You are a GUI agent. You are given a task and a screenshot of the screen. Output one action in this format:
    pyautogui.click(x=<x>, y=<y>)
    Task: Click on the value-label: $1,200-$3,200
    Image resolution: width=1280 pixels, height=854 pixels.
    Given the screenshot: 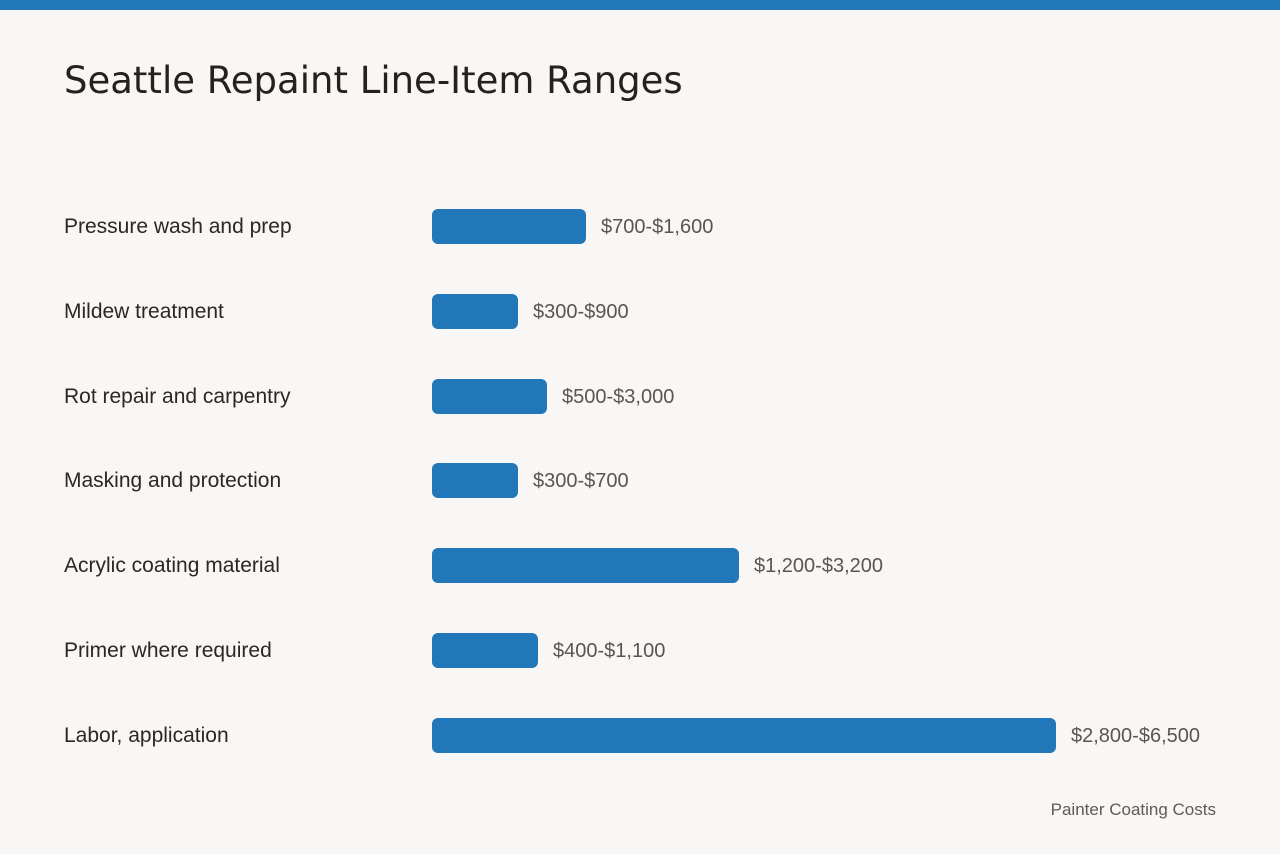 What is the action you would take?
    pyautogui.click(x=819, y=566)
    